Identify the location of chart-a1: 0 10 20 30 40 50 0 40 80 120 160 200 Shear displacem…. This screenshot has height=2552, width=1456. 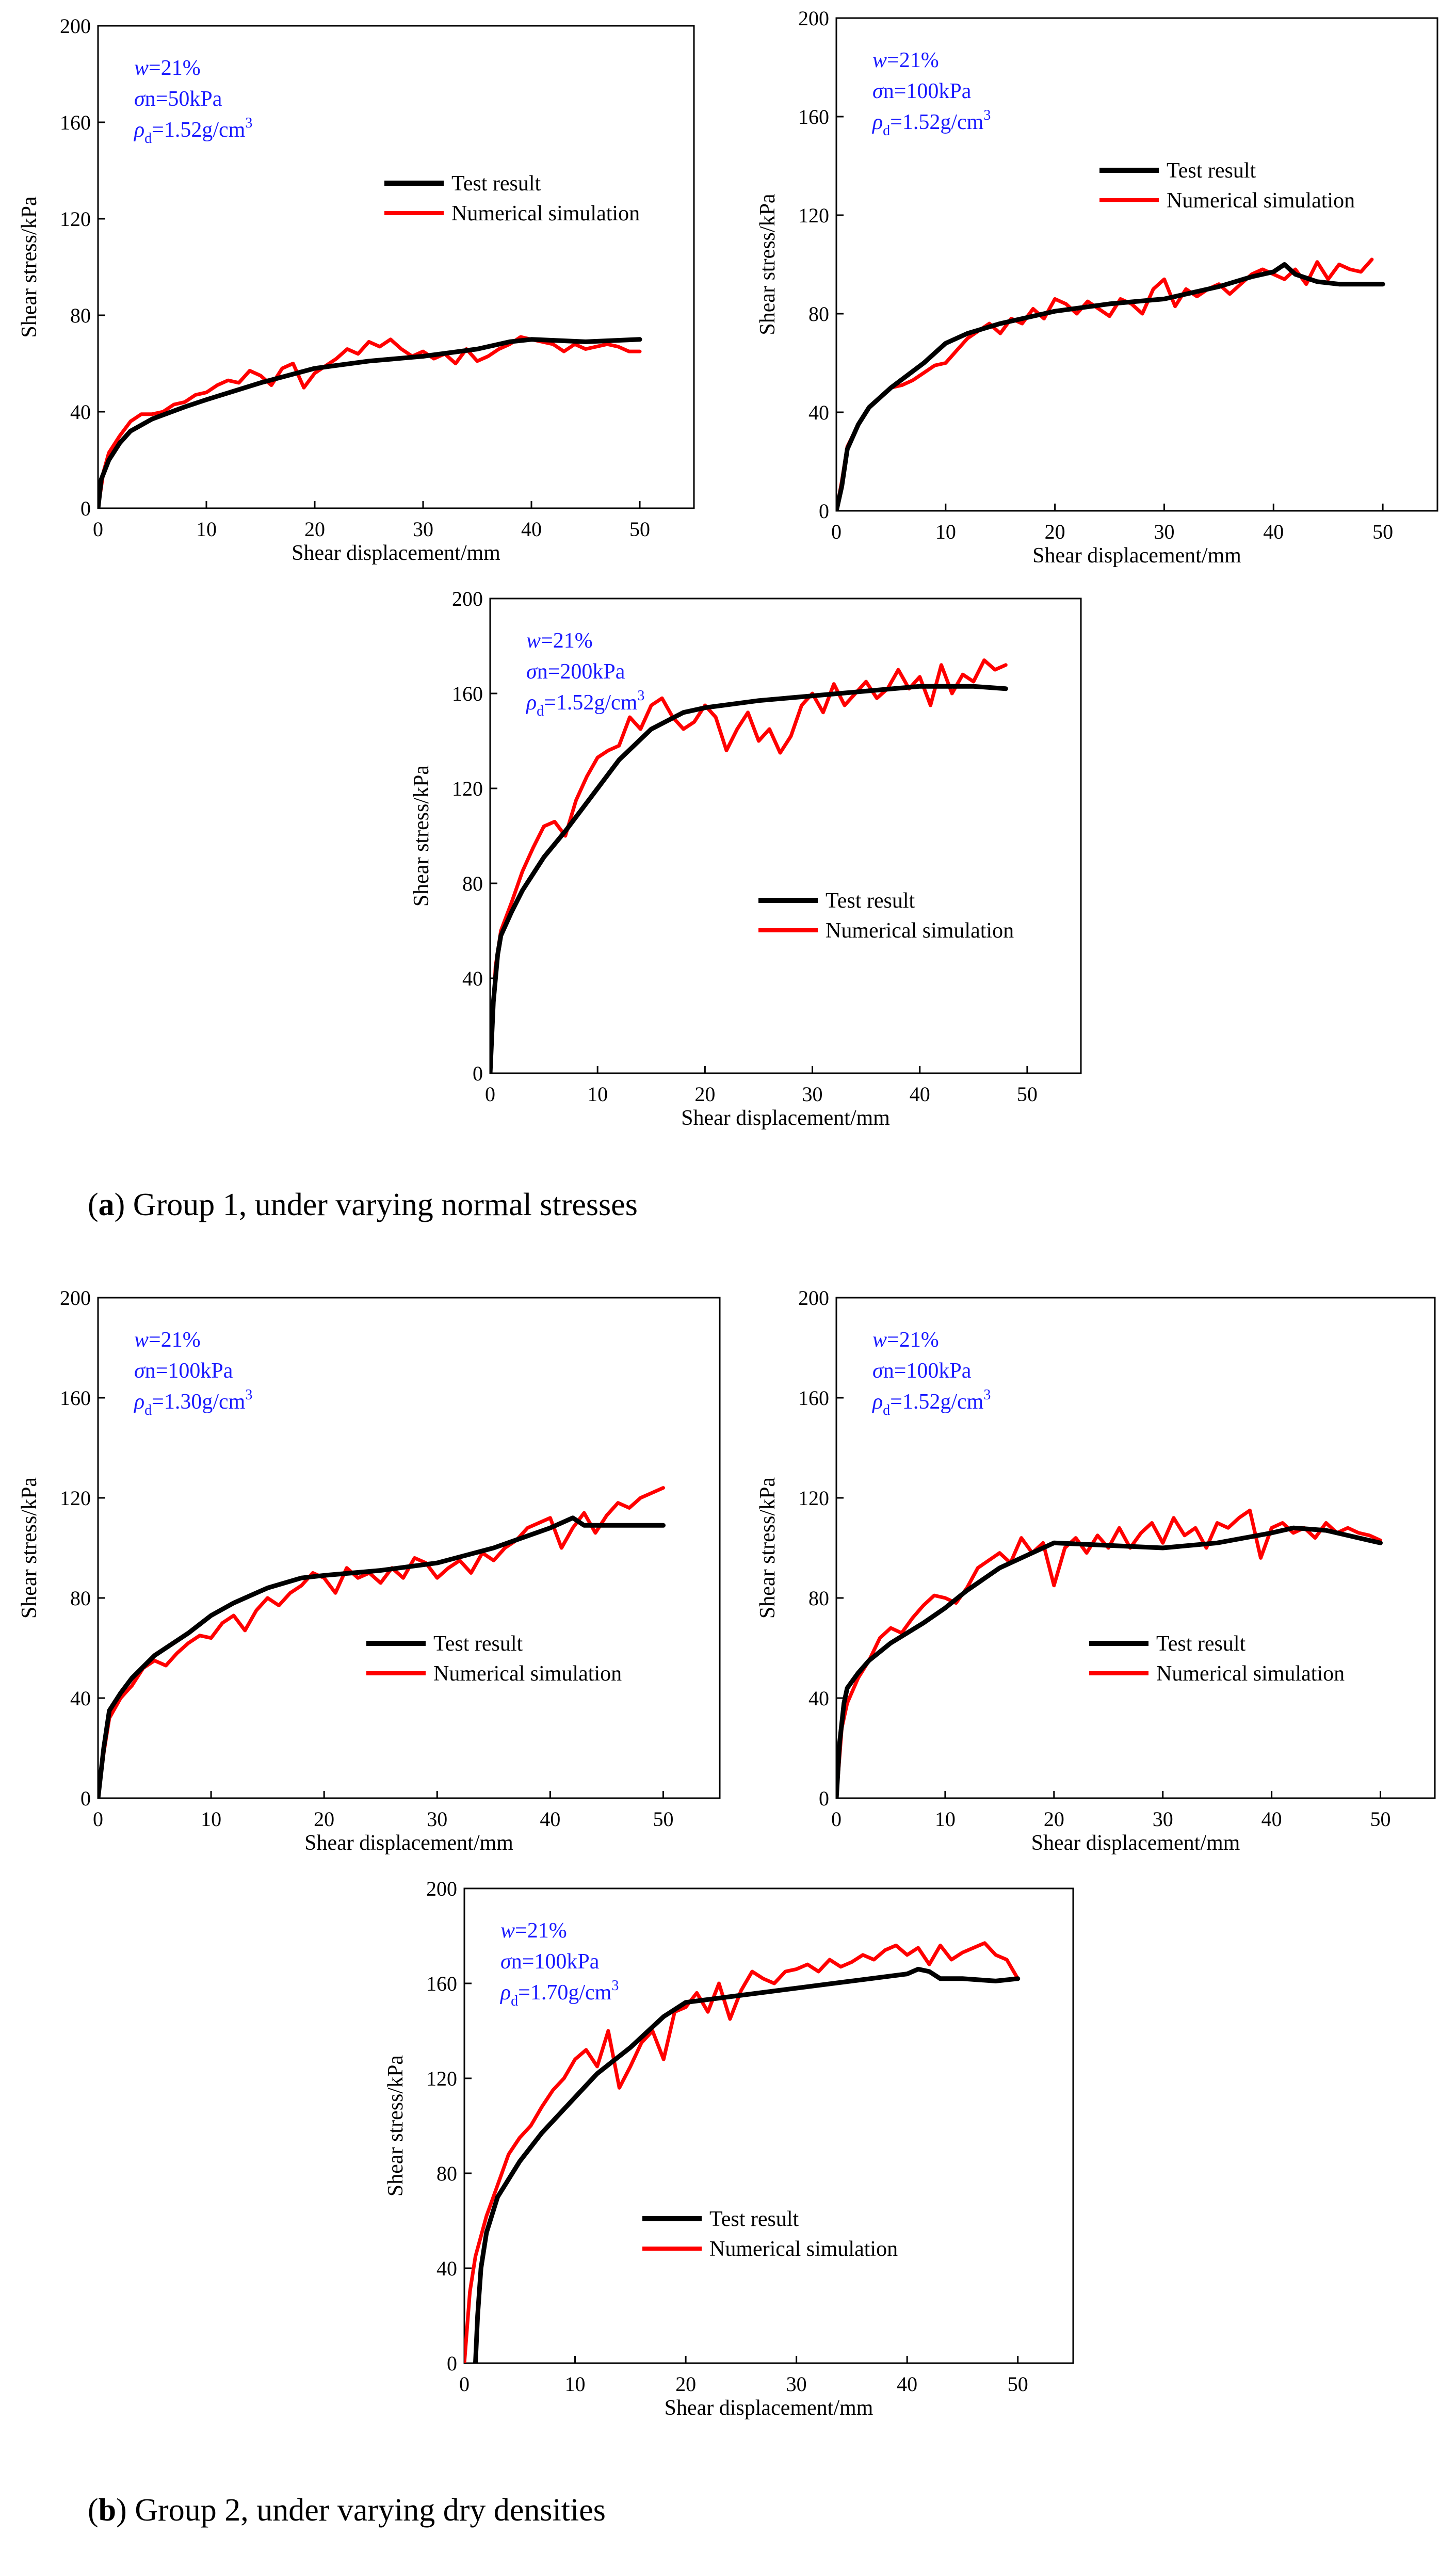
(356, 290).